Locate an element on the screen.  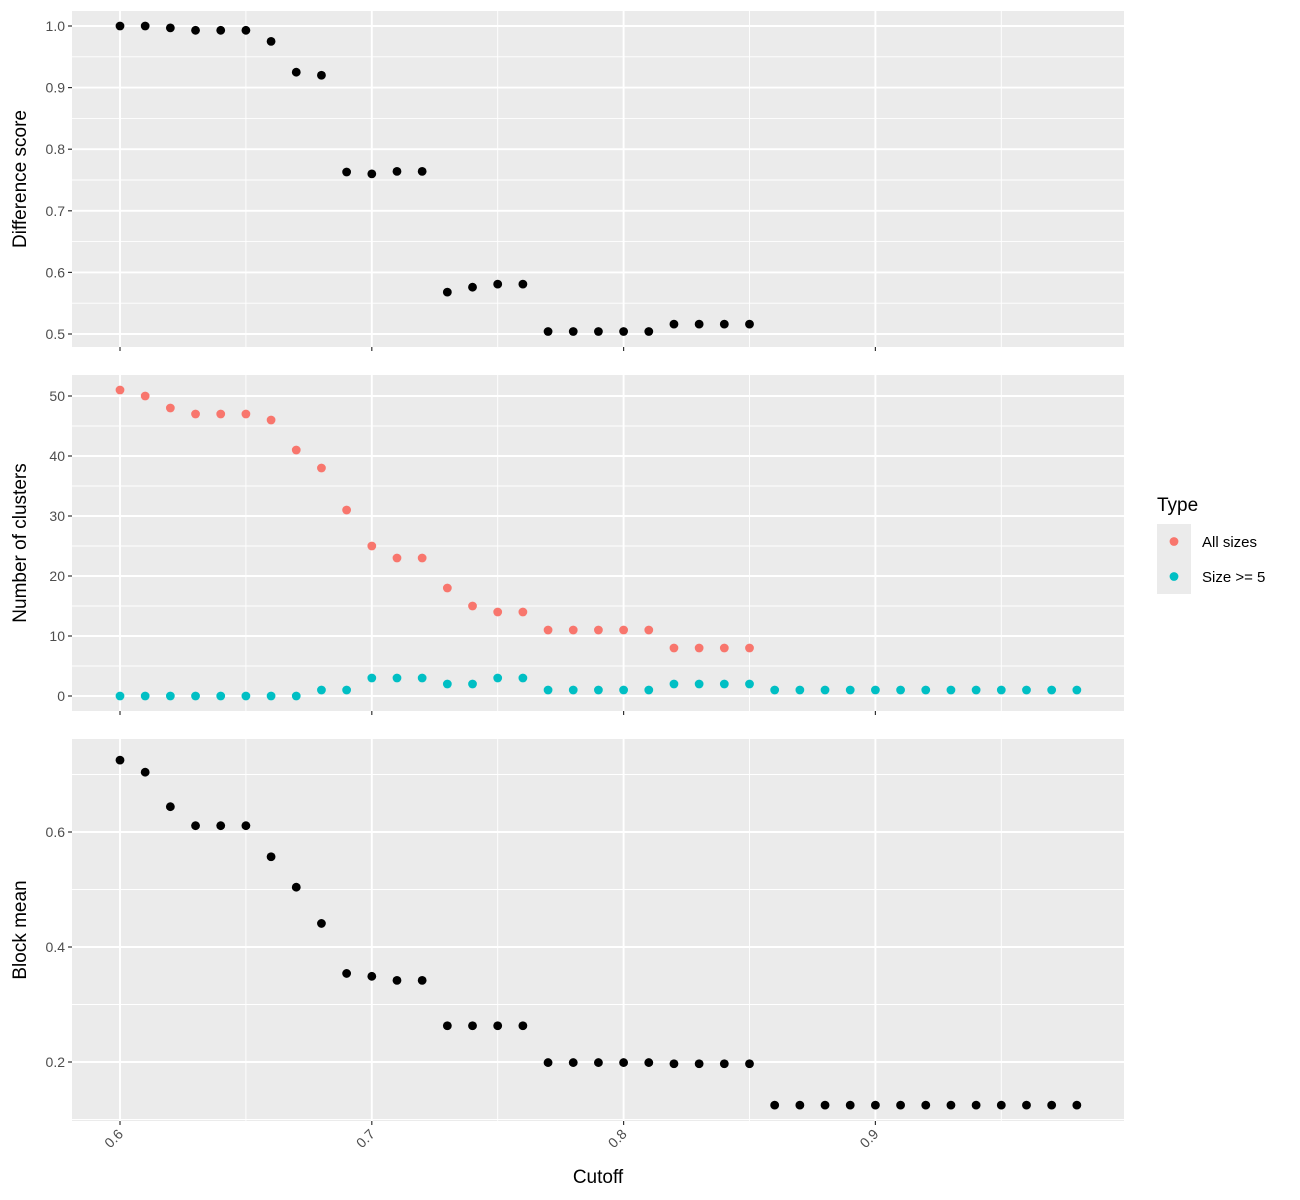
y-tick-label: 0.2 is located at coordinates (56, 1062).